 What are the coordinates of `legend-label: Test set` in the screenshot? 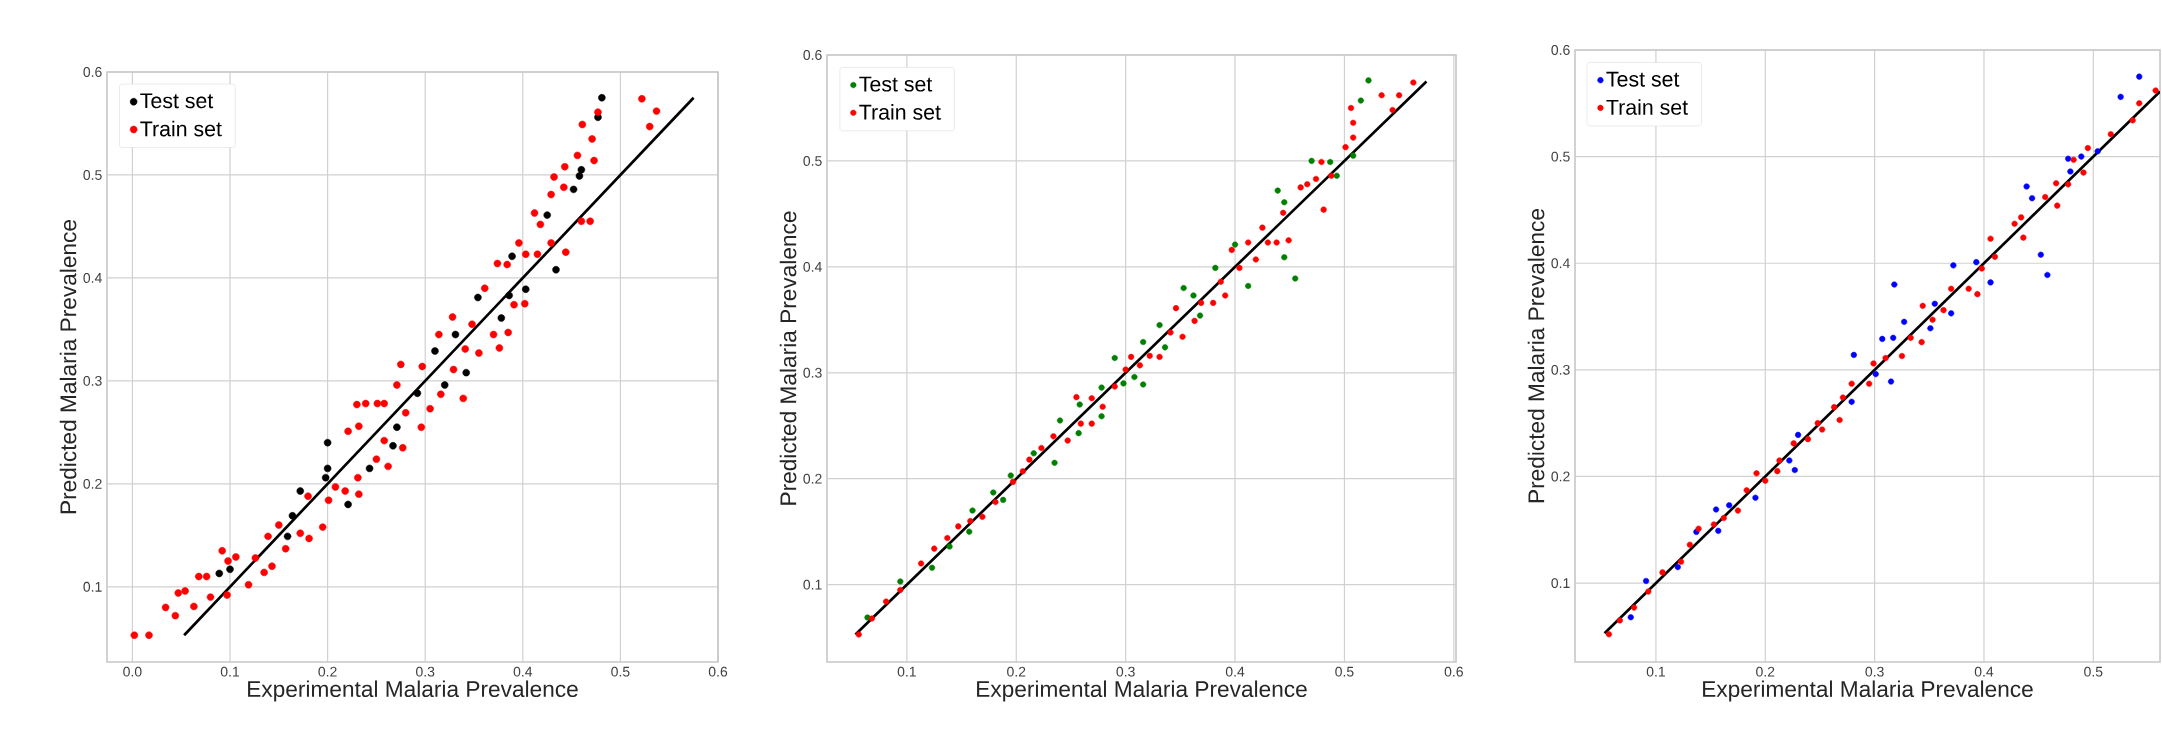 It's located at (1643, 79).